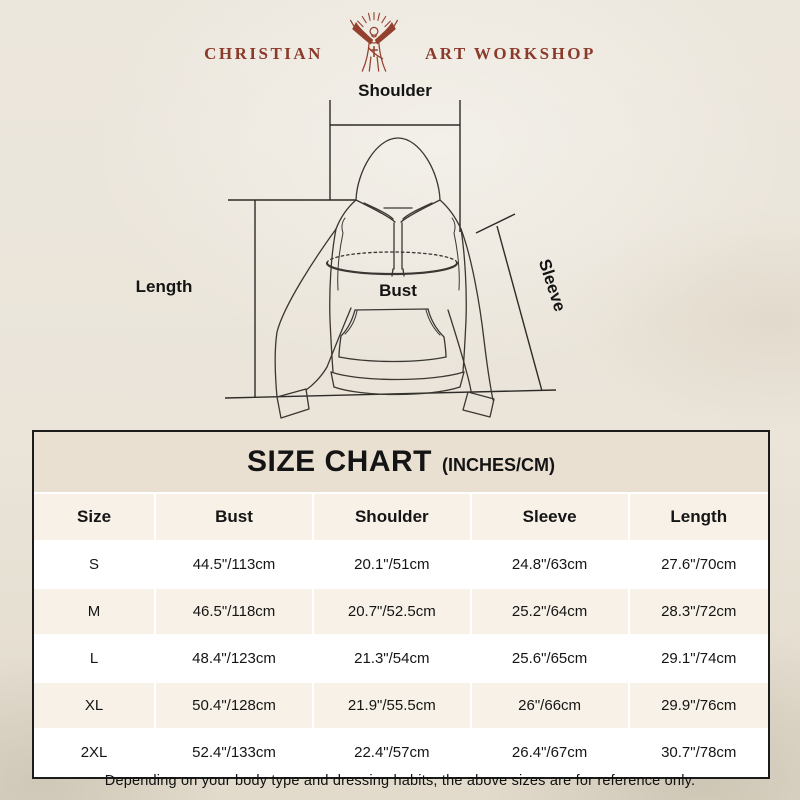 The height and width of the screenshot is (800, 800). Describe the element at coordinates (698, 565) in the screenshot. I see `cell-length: 27.6"/70cm` at that location.